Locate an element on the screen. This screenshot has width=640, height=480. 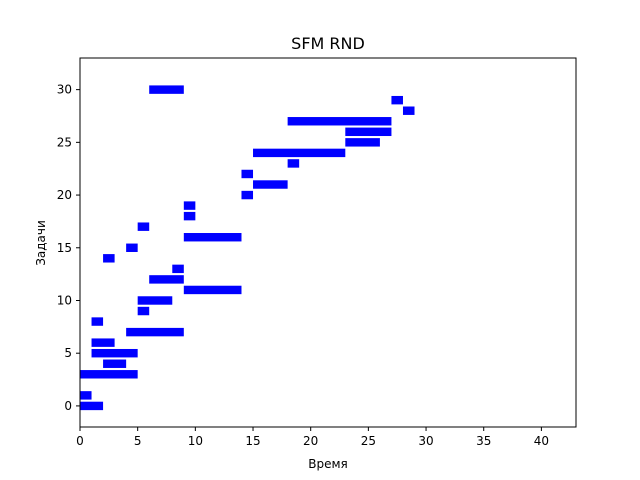
x-tick-label: 5 is located at coordinates (138, 441).